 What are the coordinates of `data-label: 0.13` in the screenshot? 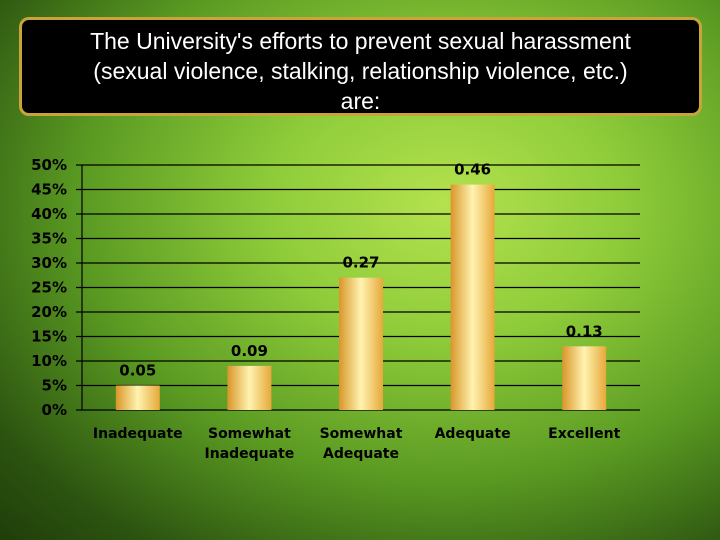 It's located at (584, 331).